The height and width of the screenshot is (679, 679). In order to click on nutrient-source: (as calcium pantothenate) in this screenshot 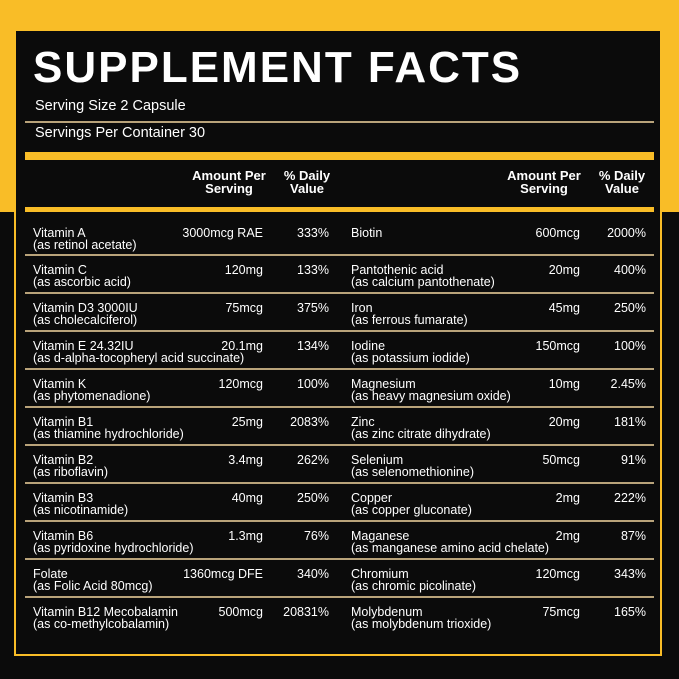, I will do `click(423, 282)`.